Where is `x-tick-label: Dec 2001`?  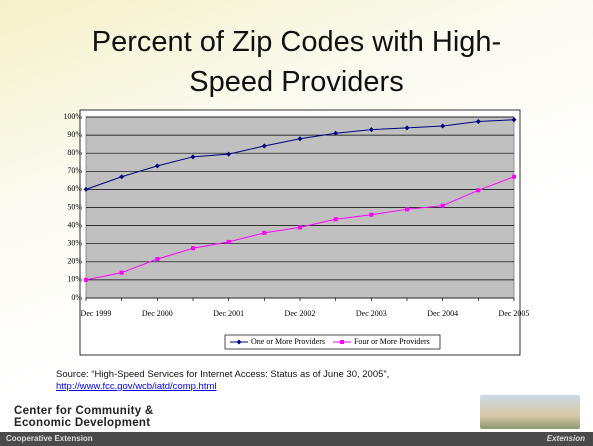
x-tick-label: Dec 2001 is located at coordinates (228, 313).